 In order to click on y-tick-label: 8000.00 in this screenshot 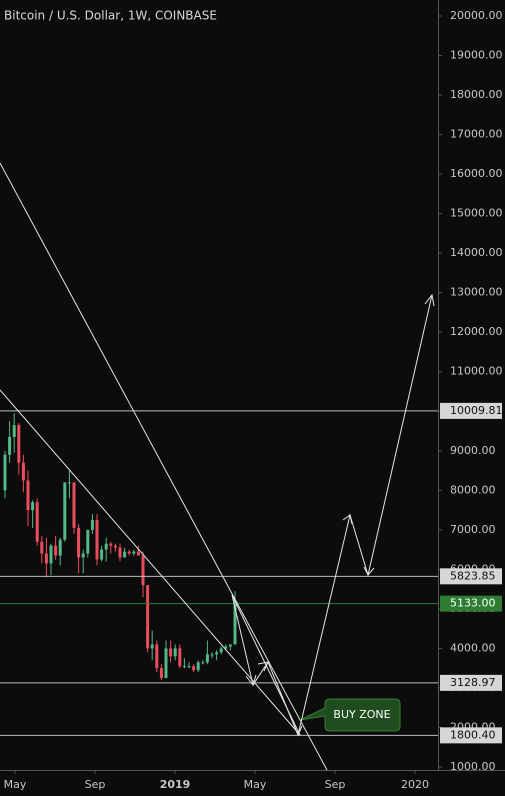, I will do `click(473, 489)`.